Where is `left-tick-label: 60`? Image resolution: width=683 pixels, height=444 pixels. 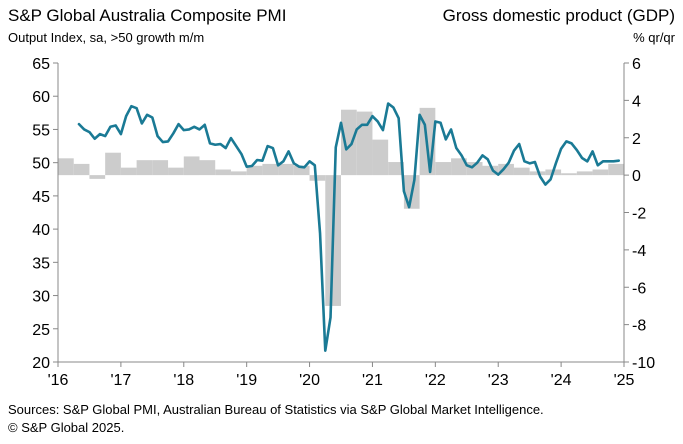 left-tick-label: 60 is located at coordinates (41, 97).